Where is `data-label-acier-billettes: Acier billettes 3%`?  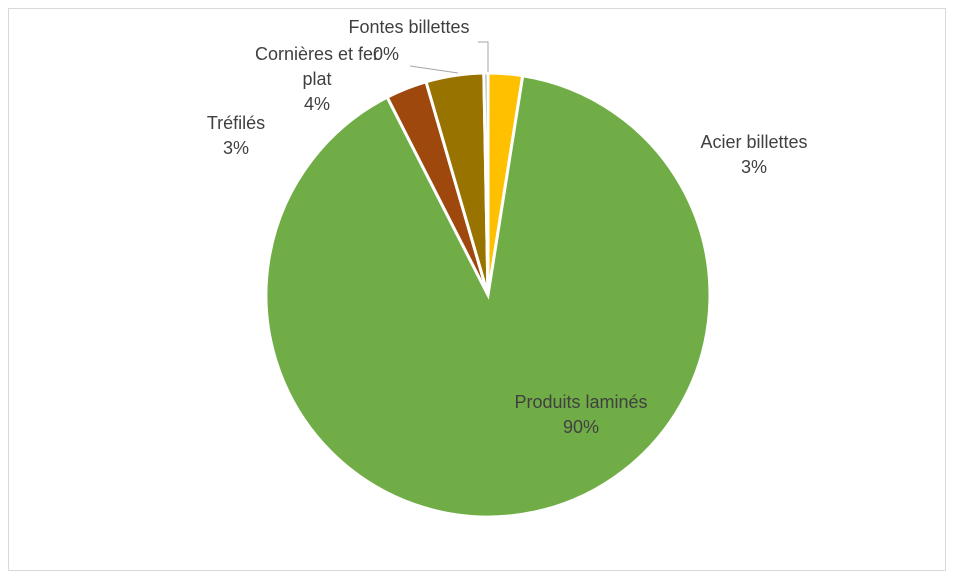 data-label-acier-billettes: Acier billettes 3% is located at coordinates (753, 154).